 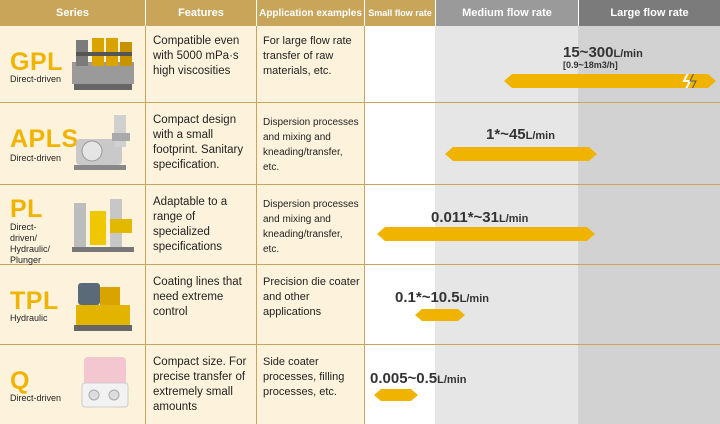 I want to click on flow-range: 1*~45L/min, so click(x=520, y=134).